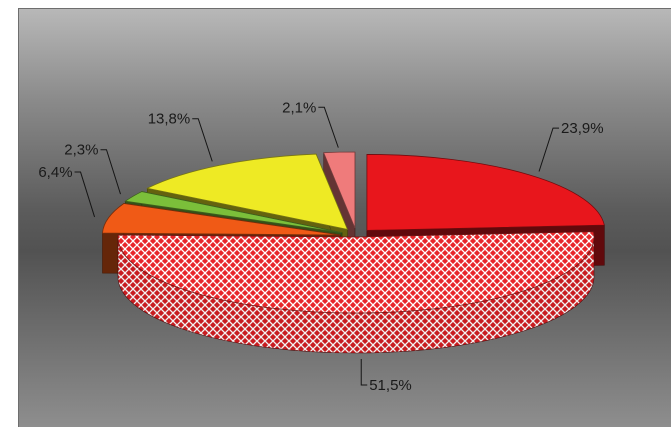  I want to click on data-label-2: 51,5%, so click(390, 385).